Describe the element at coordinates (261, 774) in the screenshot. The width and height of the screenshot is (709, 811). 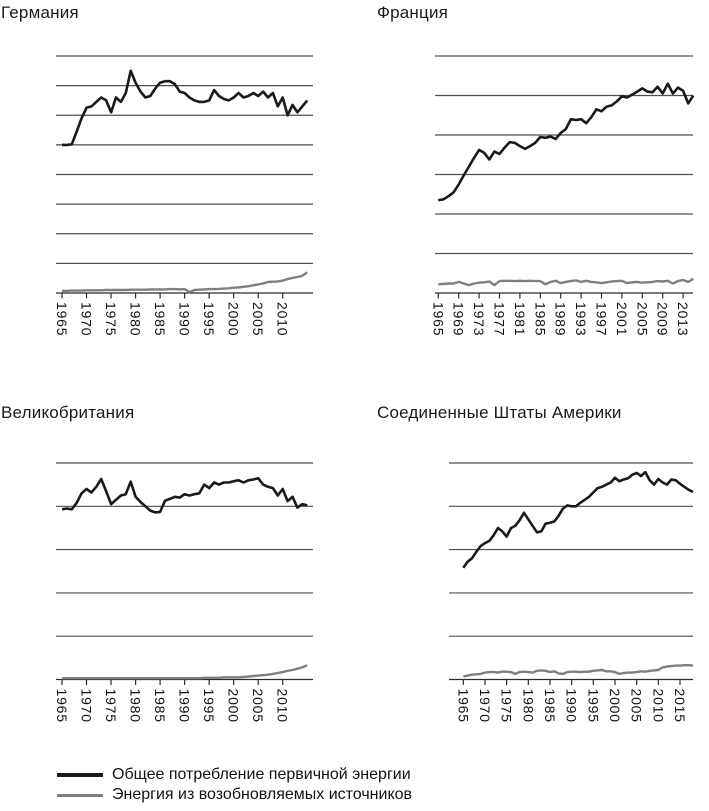
I see `legend-label-total: Общее потребление первичной энергии` at that location.